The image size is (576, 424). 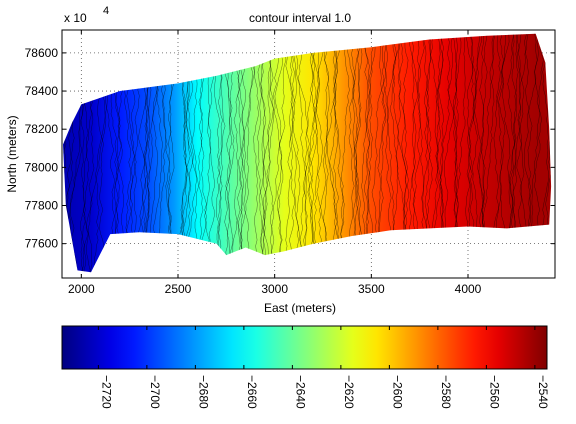 I want to click on colorbar-tick-label: −2600, so click(x=397, y=392).